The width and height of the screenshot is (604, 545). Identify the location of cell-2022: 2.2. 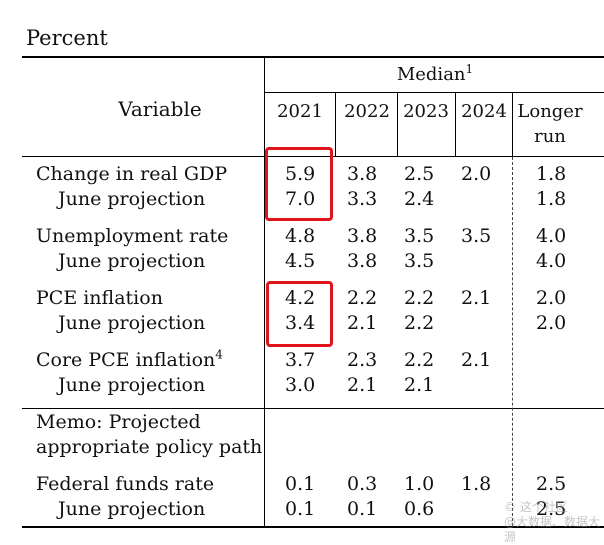
(362, 298).